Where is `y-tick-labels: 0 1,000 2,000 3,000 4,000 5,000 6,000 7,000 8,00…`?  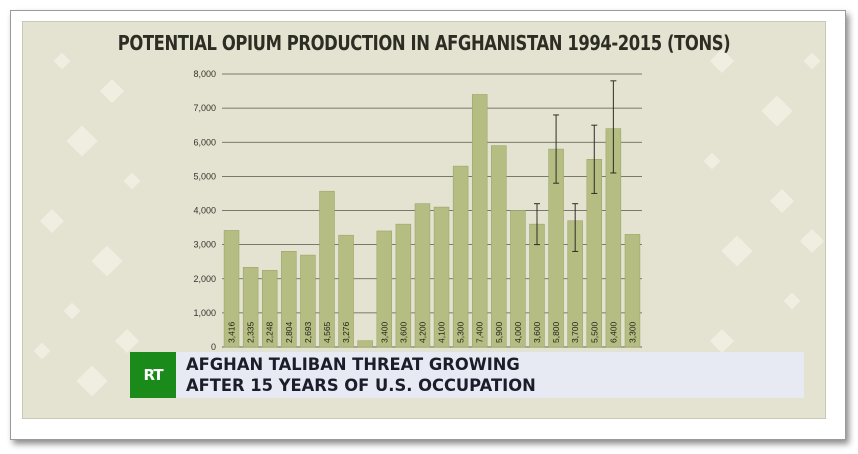 y-tick-labels: 0 1,000 2,000 3,000 4,000 5,000 6,000 7,000 8,00… is located at coordinates (204, 210).